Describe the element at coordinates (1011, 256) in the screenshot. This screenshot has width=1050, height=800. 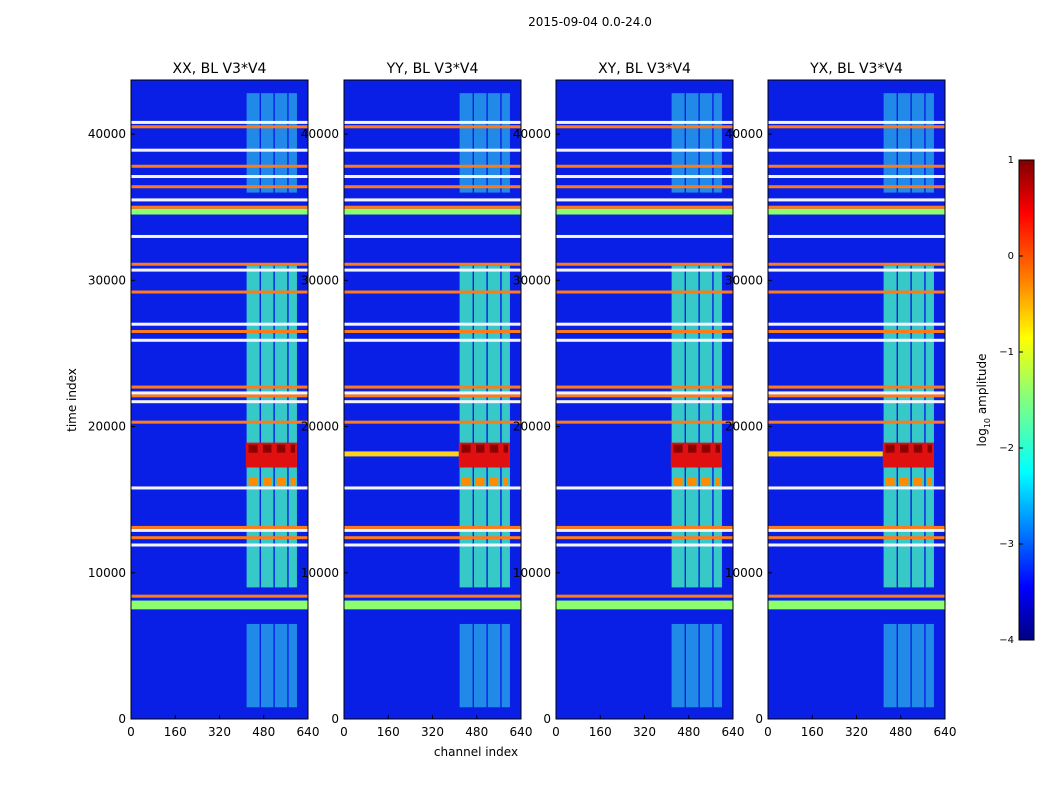
I see `colorbar-tick-label: 0` at that location.